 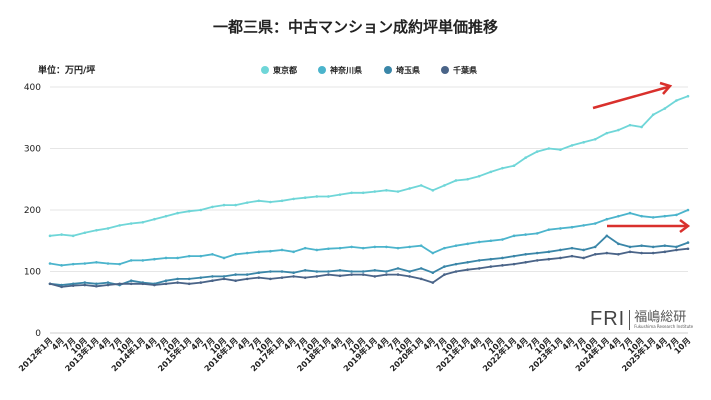 What do you see at coordinates (408, 70) in the screenshot?
I see `legend-label: 埼玉県` at bounding box center [408, 70].